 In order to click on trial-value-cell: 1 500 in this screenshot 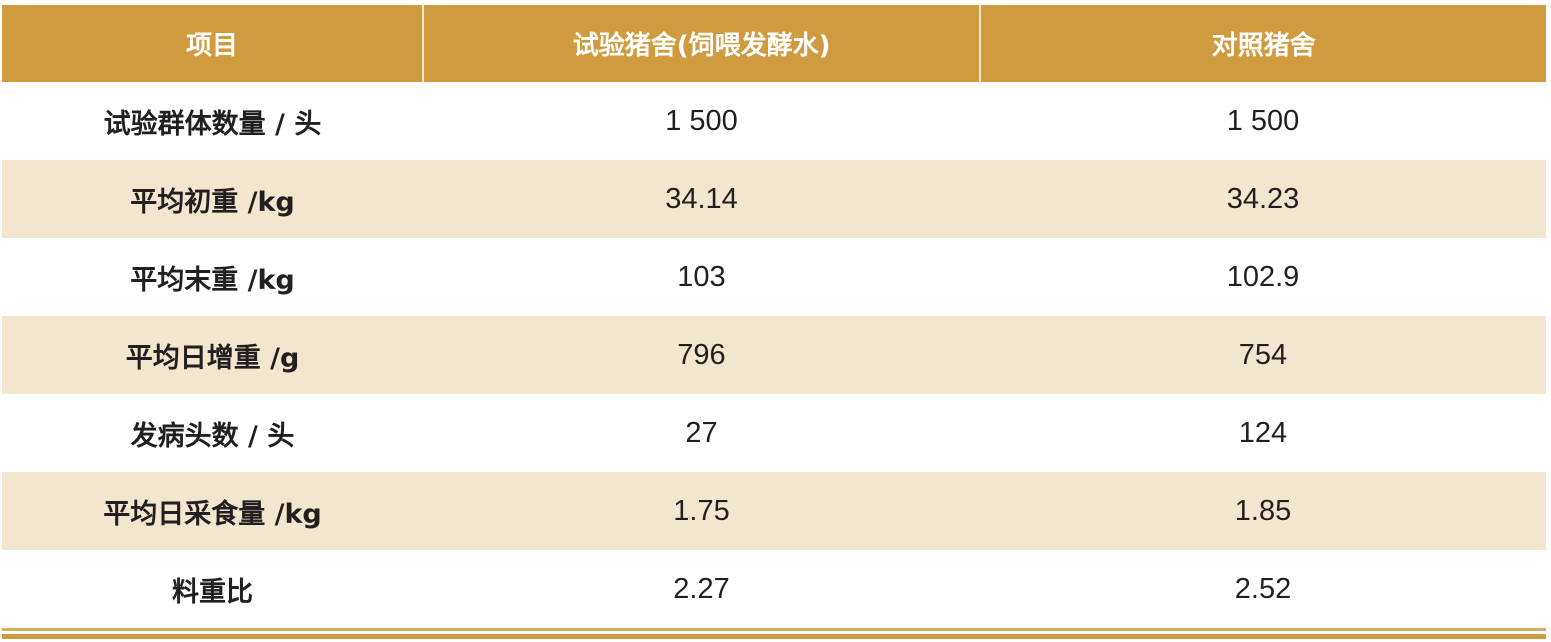, I will do `click(701, 120)`.